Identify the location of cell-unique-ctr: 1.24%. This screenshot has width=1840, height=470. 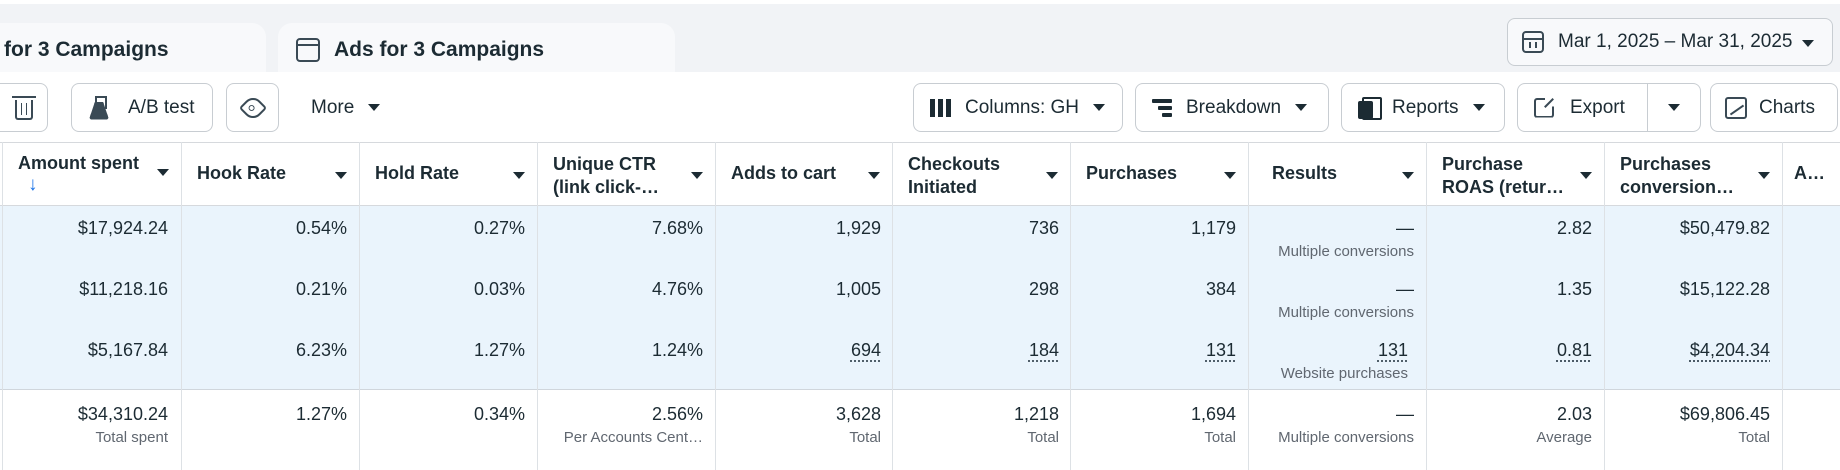
(677, 350).